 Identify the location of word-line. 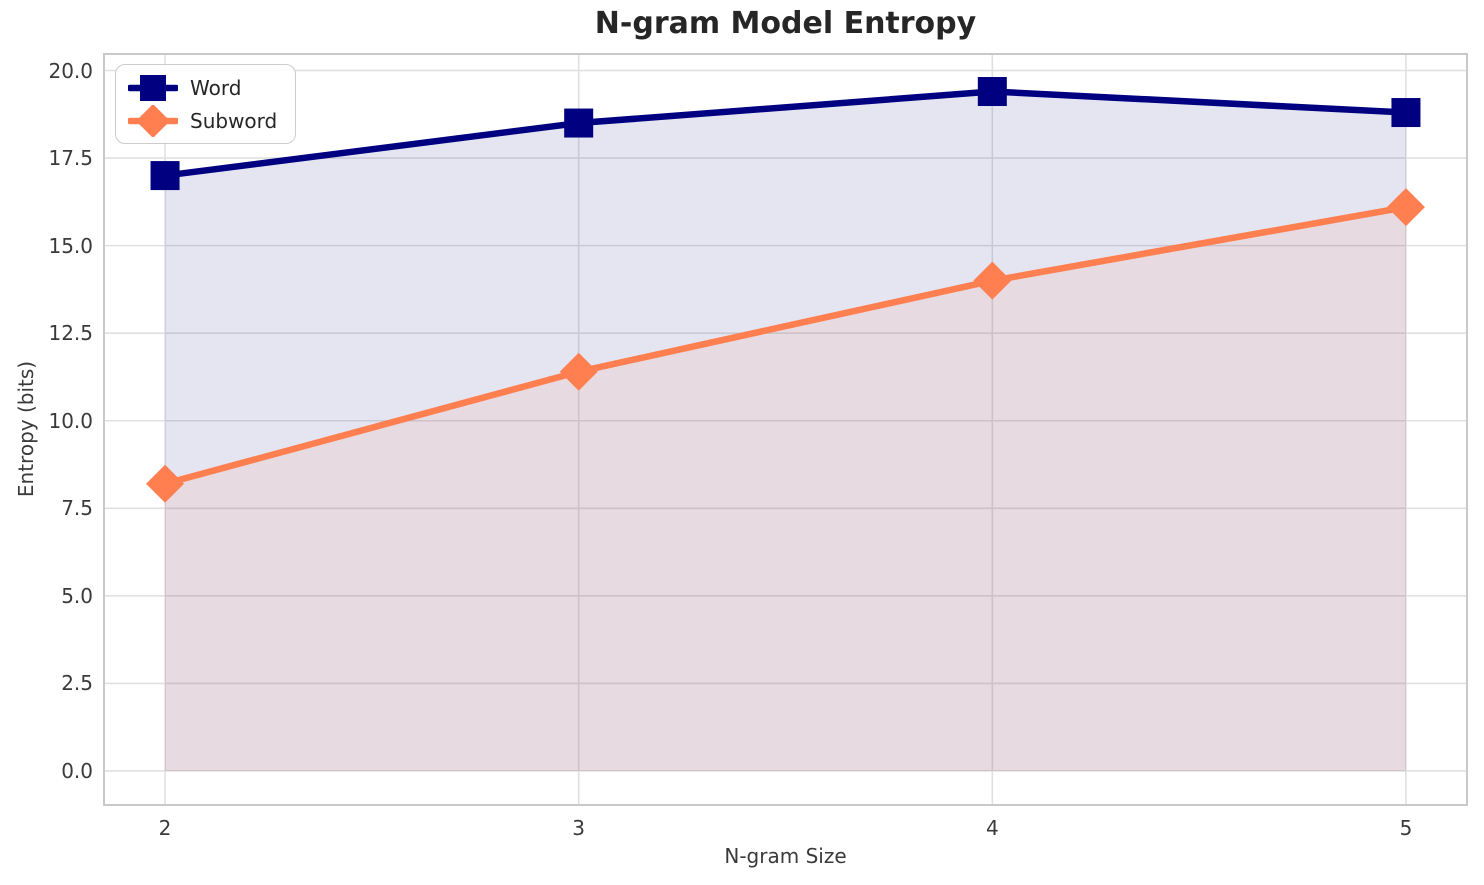
(785, 133).